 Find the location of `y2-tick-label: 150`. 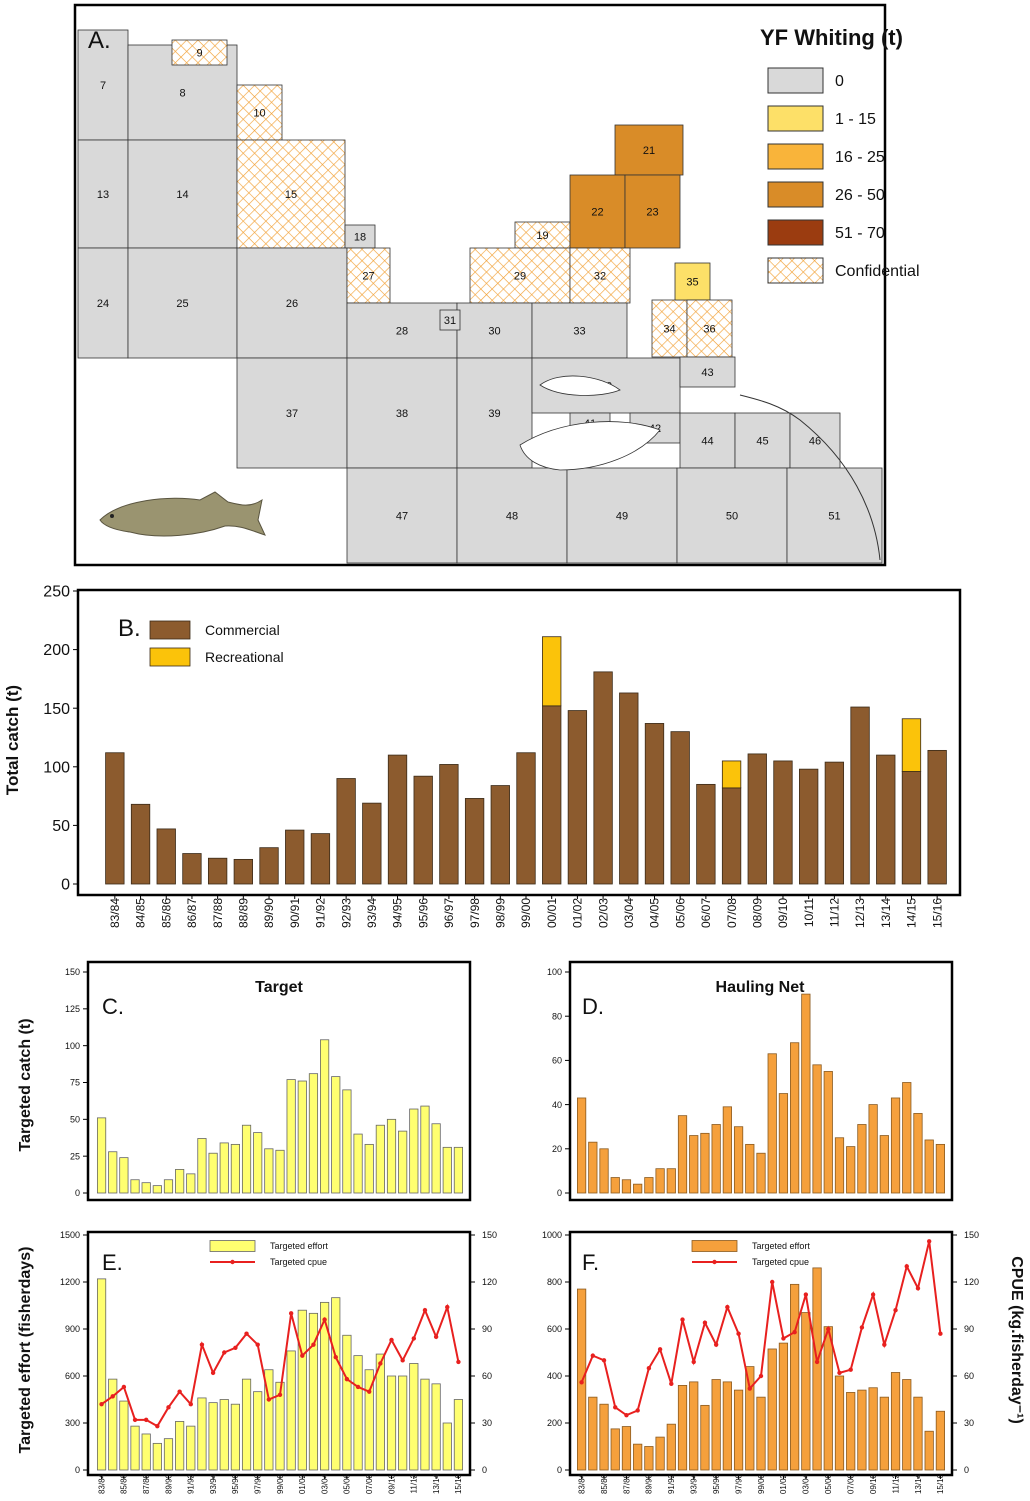

y2-tick-label: 150 is located at coordinates (971, 1235).